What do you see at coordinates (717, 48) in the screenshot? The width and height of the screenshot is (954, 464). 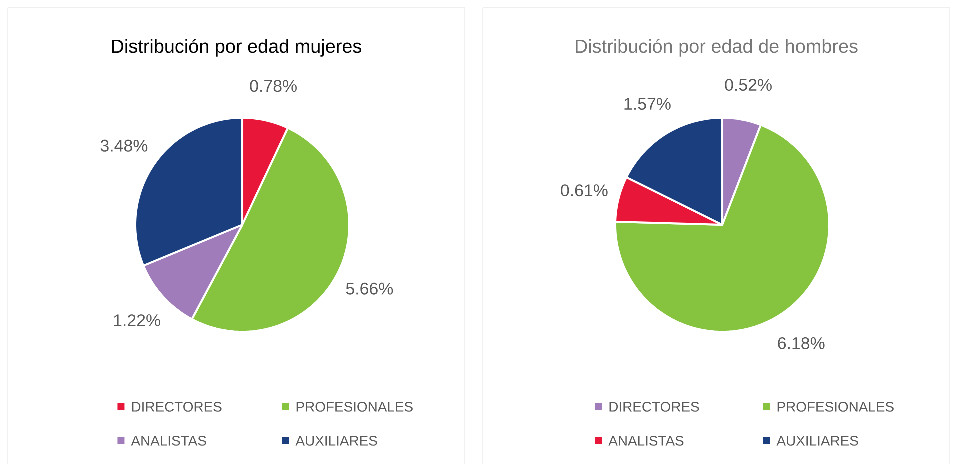 I see `chart-title: Distribución por edad de hombres` at bounding box center [717, 48].